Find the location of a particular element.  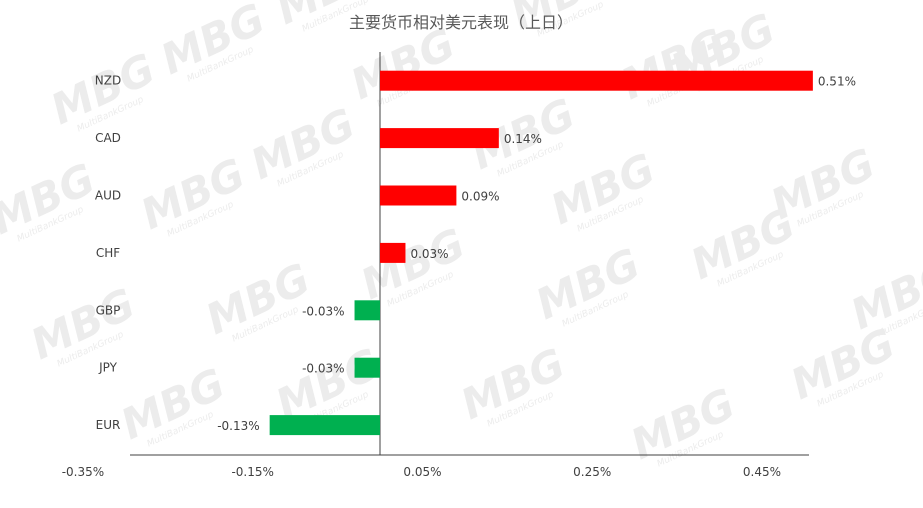

bar-nzd is located at coordinates (596, 80).